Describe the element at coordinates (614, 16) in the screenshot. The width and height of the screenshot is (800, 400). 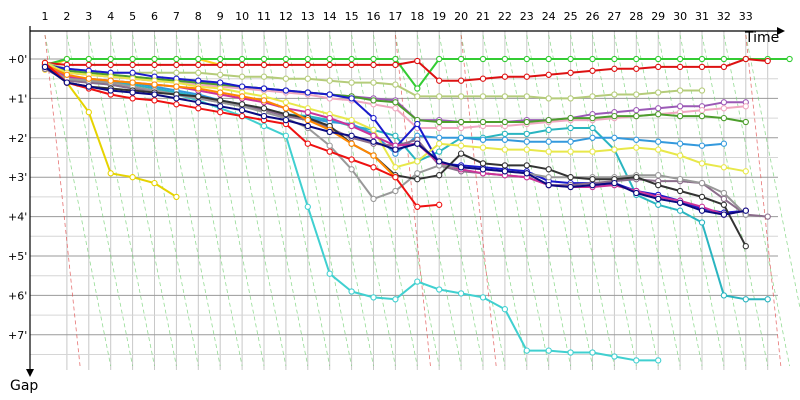
I see `x-tick-label: 27` at that location.